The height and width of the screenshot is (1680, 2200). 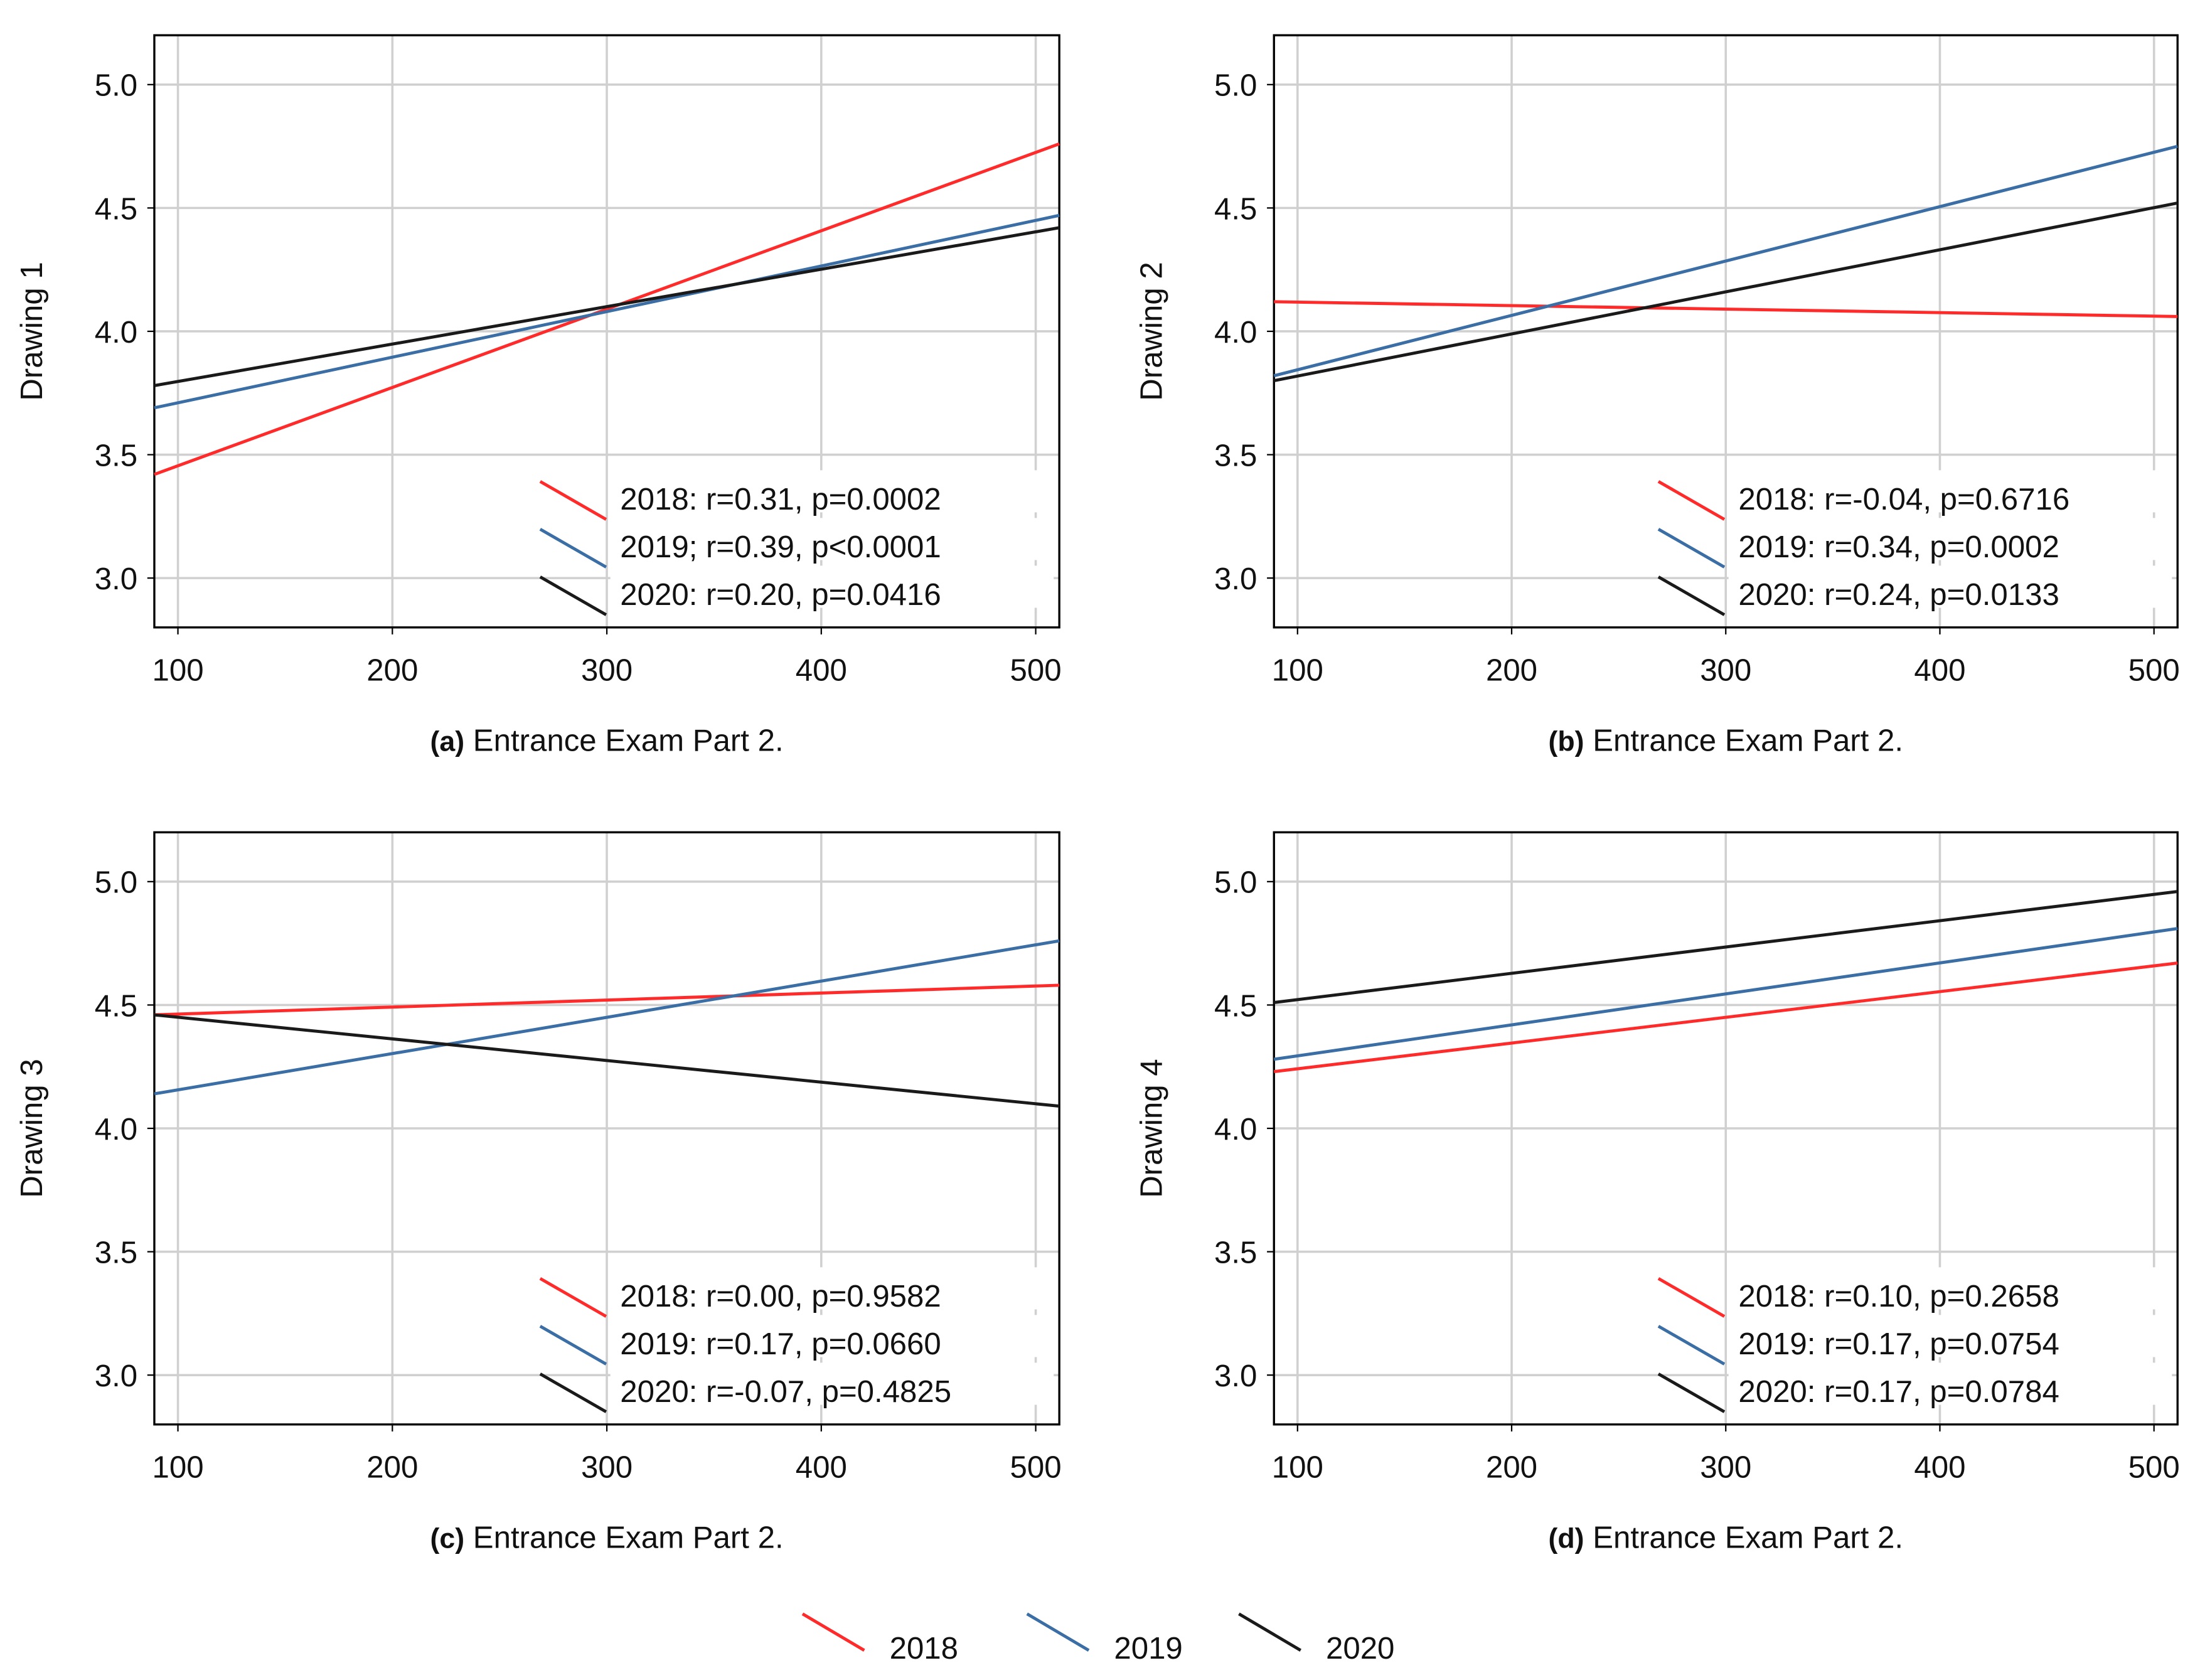 I want to click on panel-label: (c), so click(x=447, y=1539).